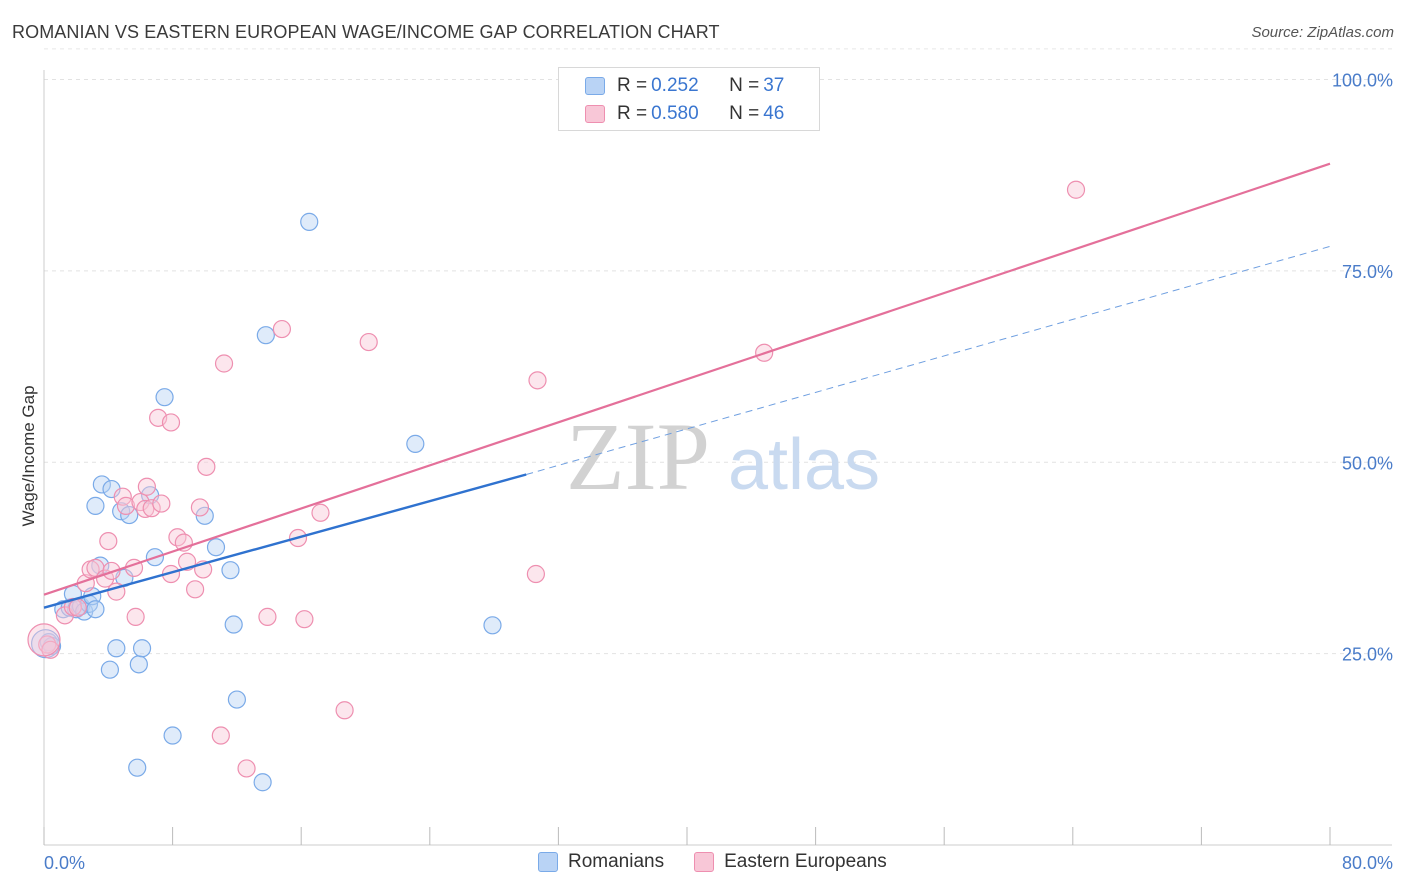 The height and width of the screenshot is (892, 1406). What do you see at coordinates (1367, 863) in the screenshot?
I see `x-tick-label-max: 80.0%` at bounding box center [1367, 863].